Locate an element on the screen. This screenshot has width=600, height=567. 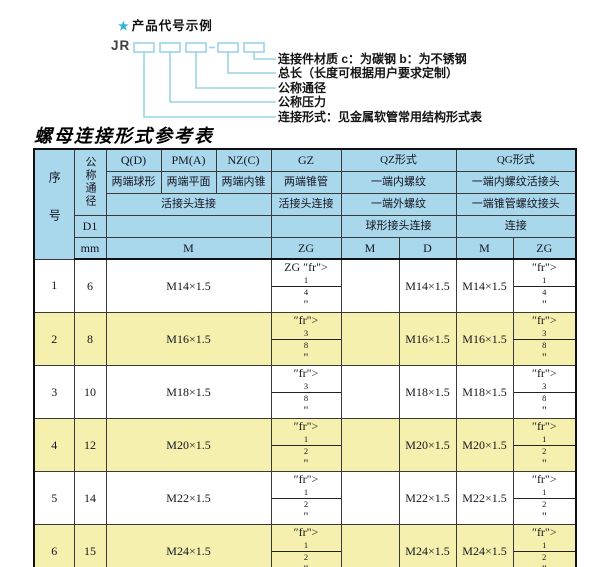
header-unit-mm: mm is located at coordinates (90, 248).